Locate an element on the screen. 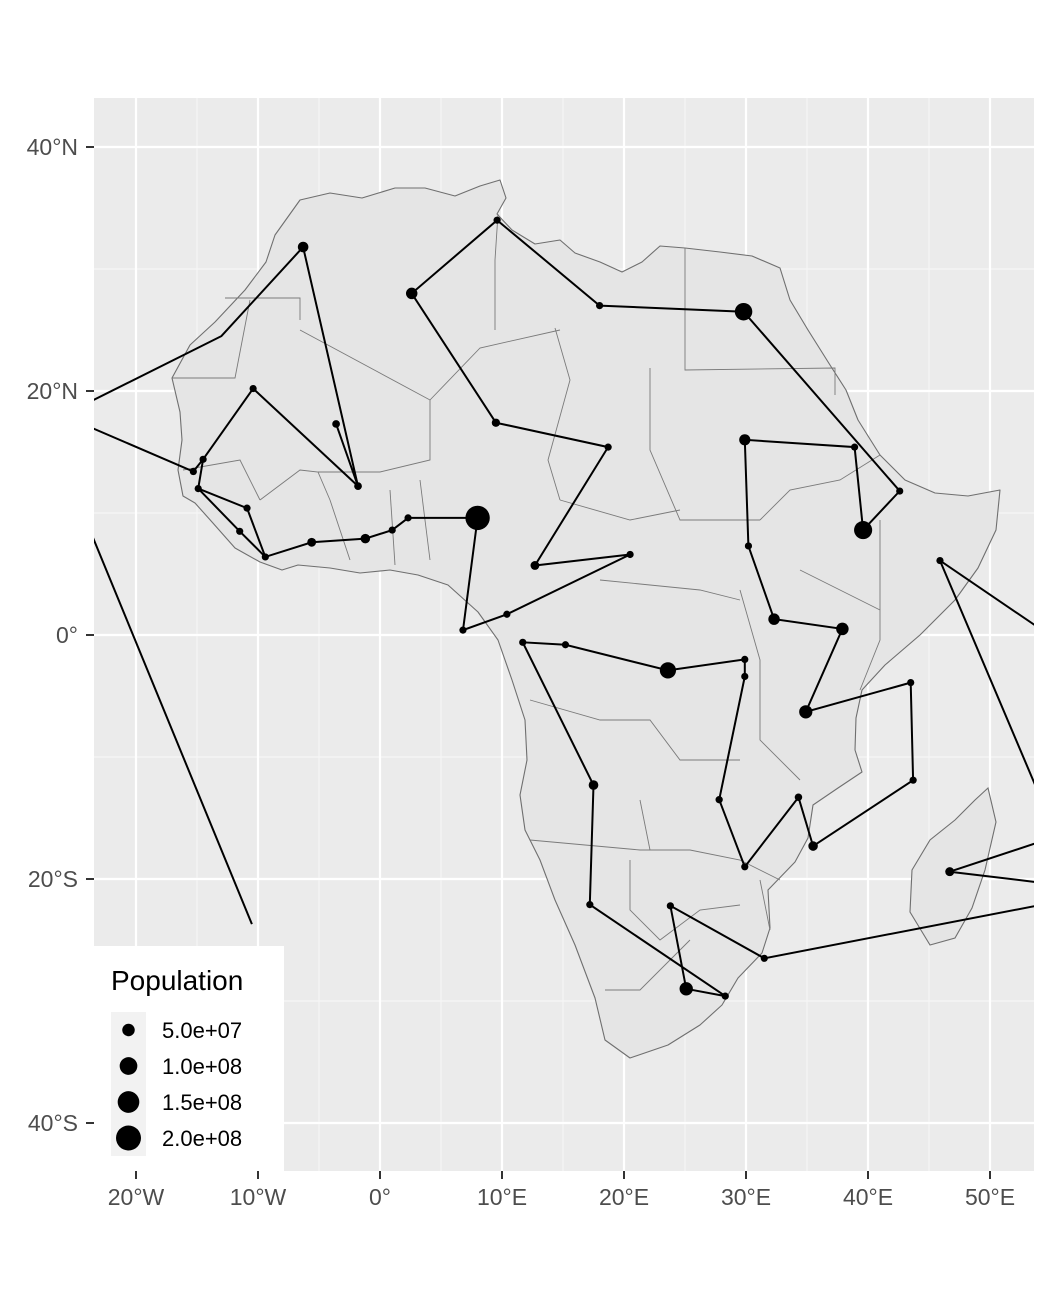 This screenshot has height=1312, width=1050. route-path-west is located at coordinates (251, 401).